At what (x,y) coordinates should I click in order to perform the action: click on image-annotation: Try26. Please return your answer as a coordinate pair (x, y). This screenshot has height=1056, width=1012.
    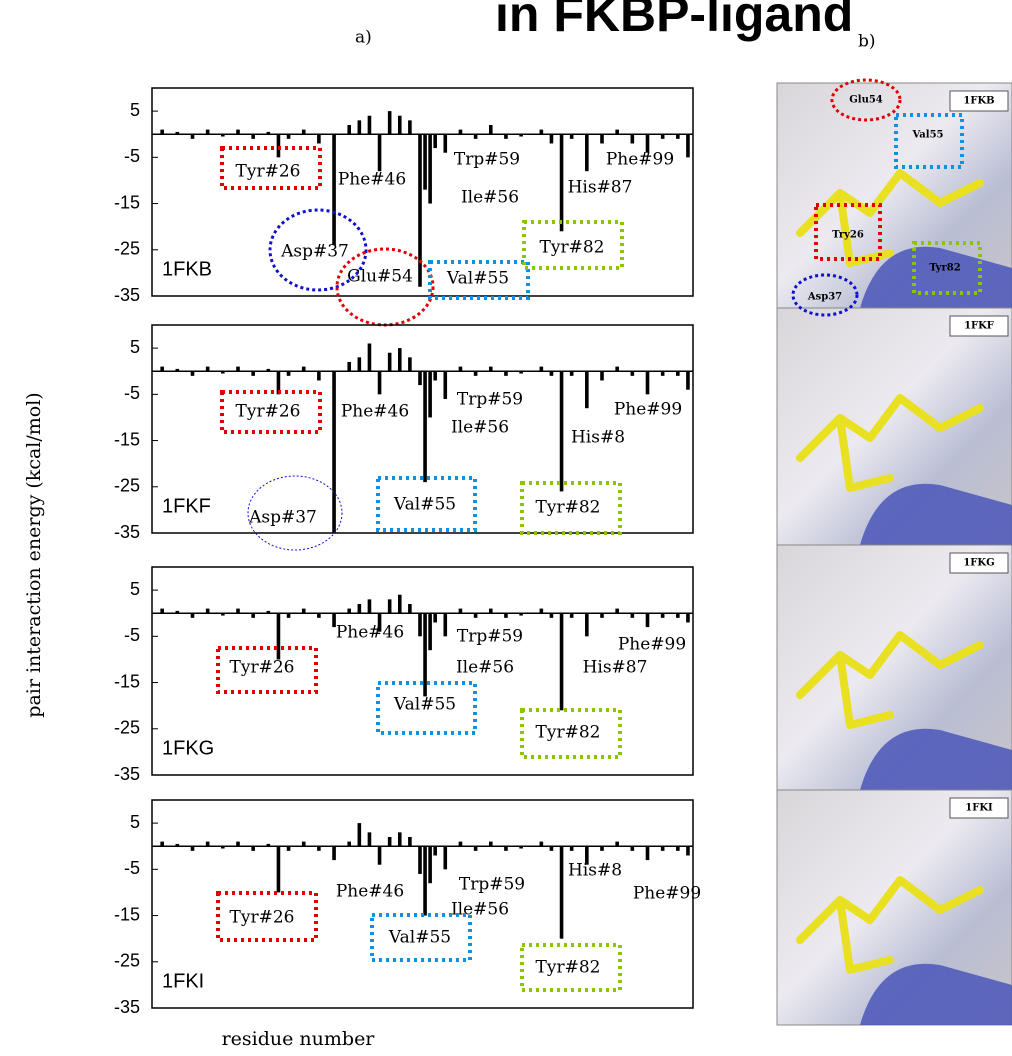
    Looking at the image, I should click on (848, 235).